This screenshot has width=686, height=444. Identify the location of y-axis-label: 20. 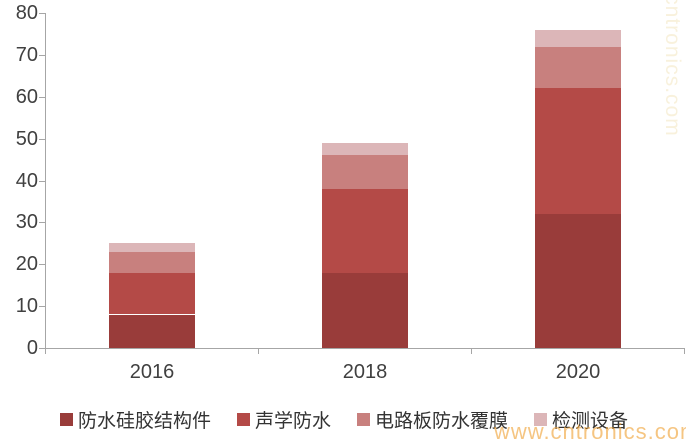
(26, 264).